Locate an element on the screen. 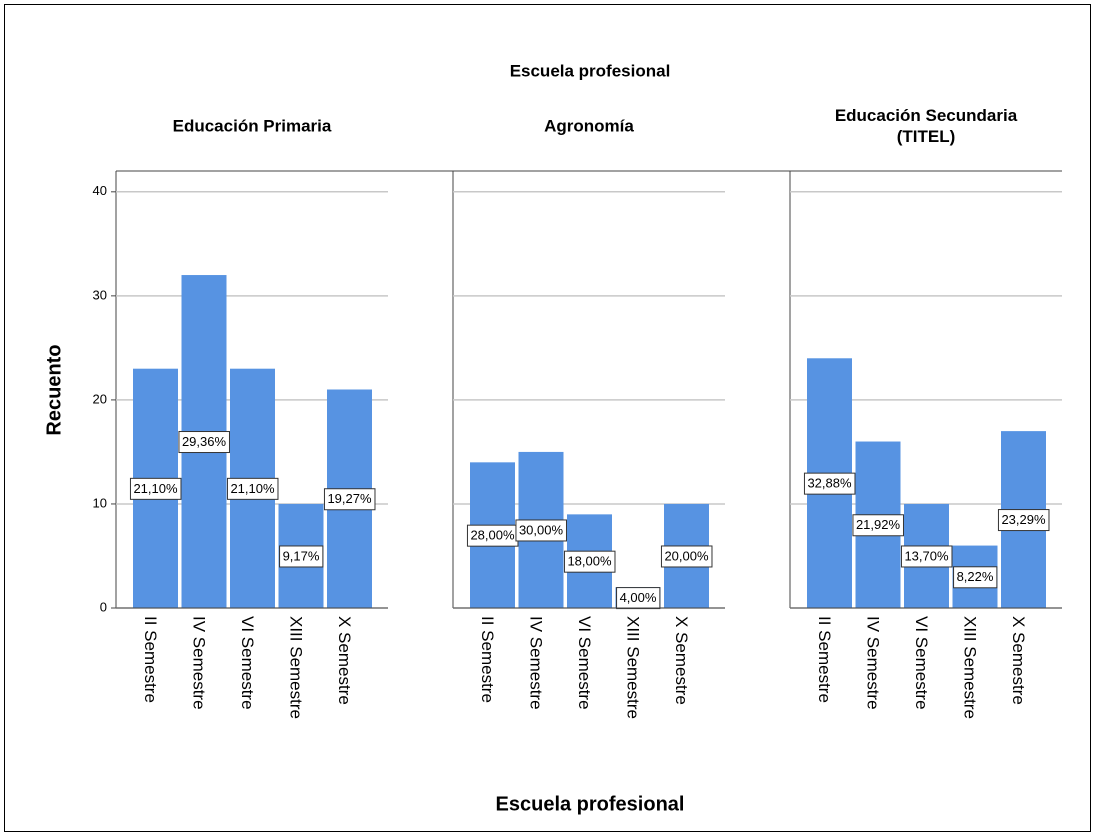  value-label: 21,92% is located at coordinates (878, 525).